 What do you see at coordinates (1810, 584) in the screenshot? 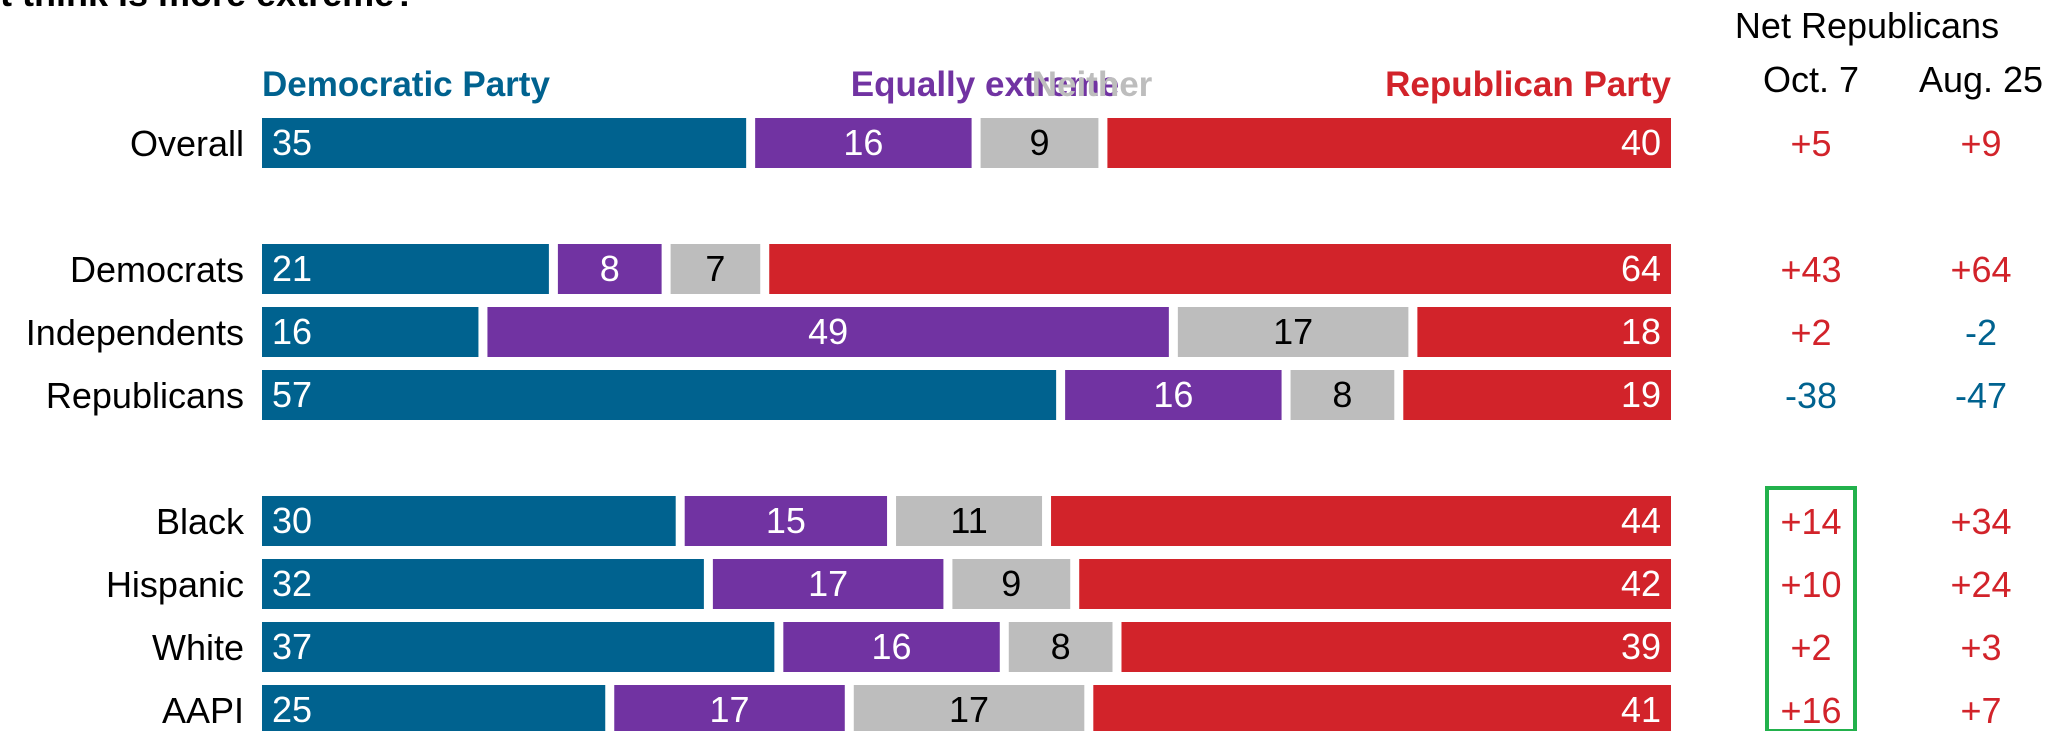
I see `net-value: +10` at bounding box center [1810, 584].